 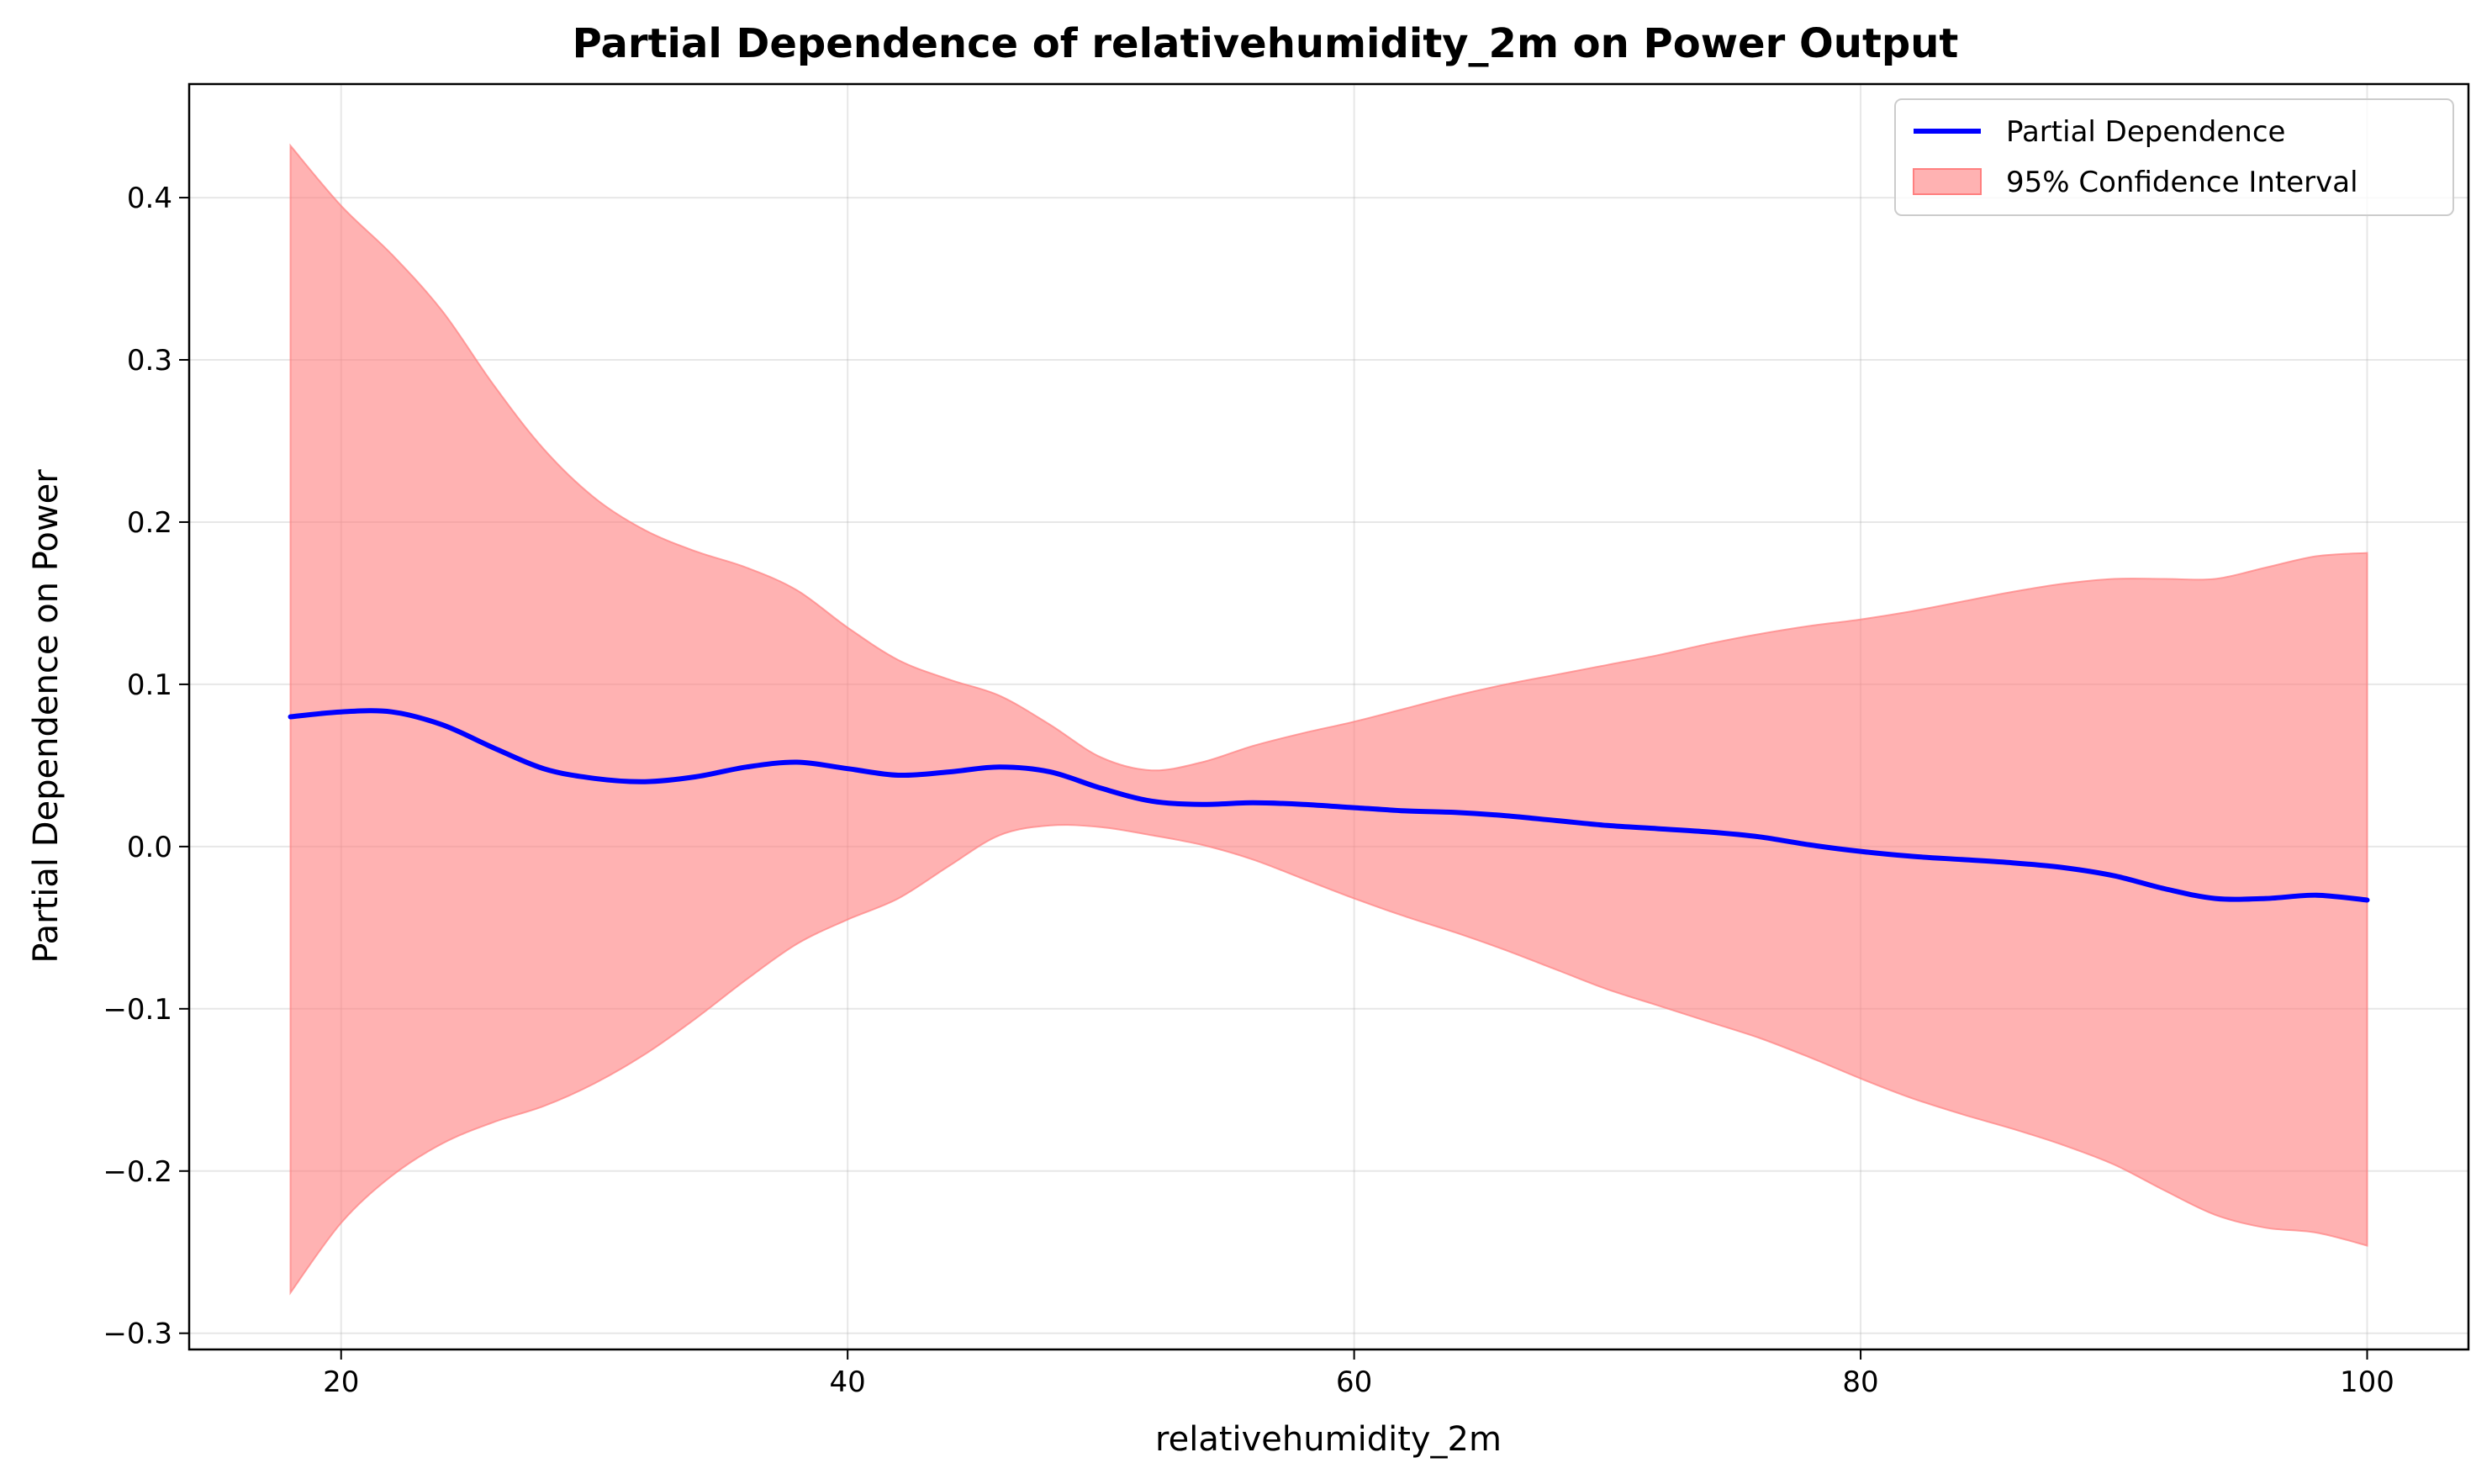 I want to click on partial-dependence-line-layer, so click(x=1329, y=805).